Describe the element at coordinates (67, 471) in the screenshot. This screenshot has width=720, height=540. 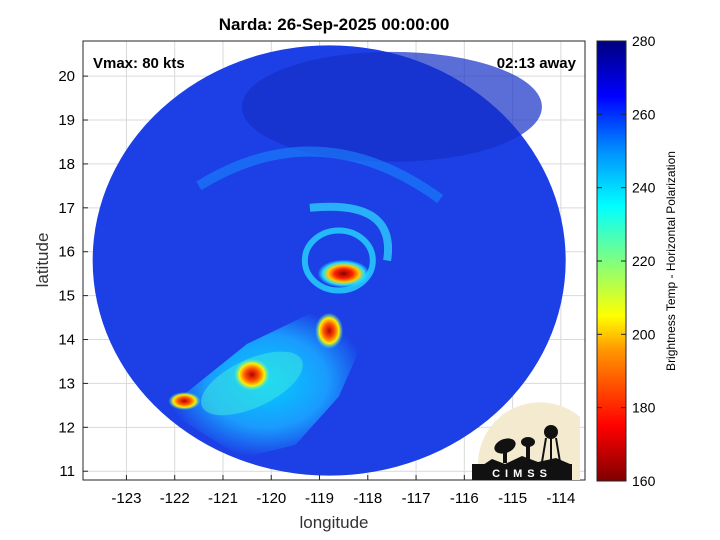
I see `y-tick-label: 11` at that location.